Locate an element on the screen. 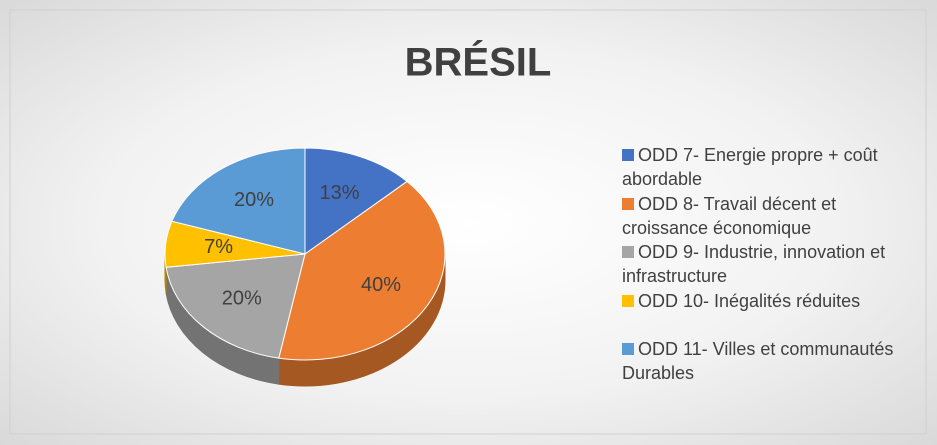 The height and width of the screenshot is (445, 937). data-label: 7% is located at coordinates (218, 247).